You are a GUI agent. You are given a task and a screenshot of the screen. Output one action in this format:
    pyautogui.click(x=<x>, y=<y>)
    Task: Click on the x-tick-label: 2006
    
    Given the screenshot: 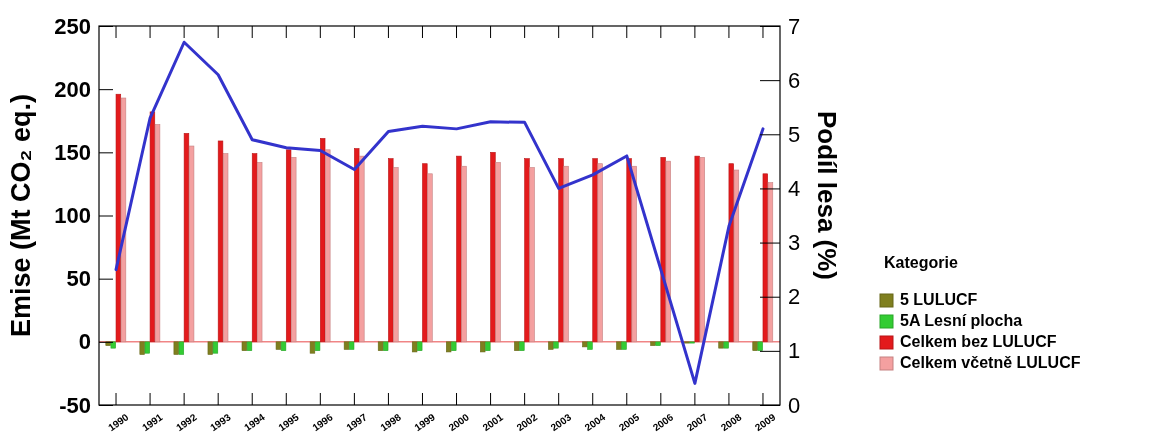 What is the action you would take?
    pyautogui.click(x=663, y=422)
    